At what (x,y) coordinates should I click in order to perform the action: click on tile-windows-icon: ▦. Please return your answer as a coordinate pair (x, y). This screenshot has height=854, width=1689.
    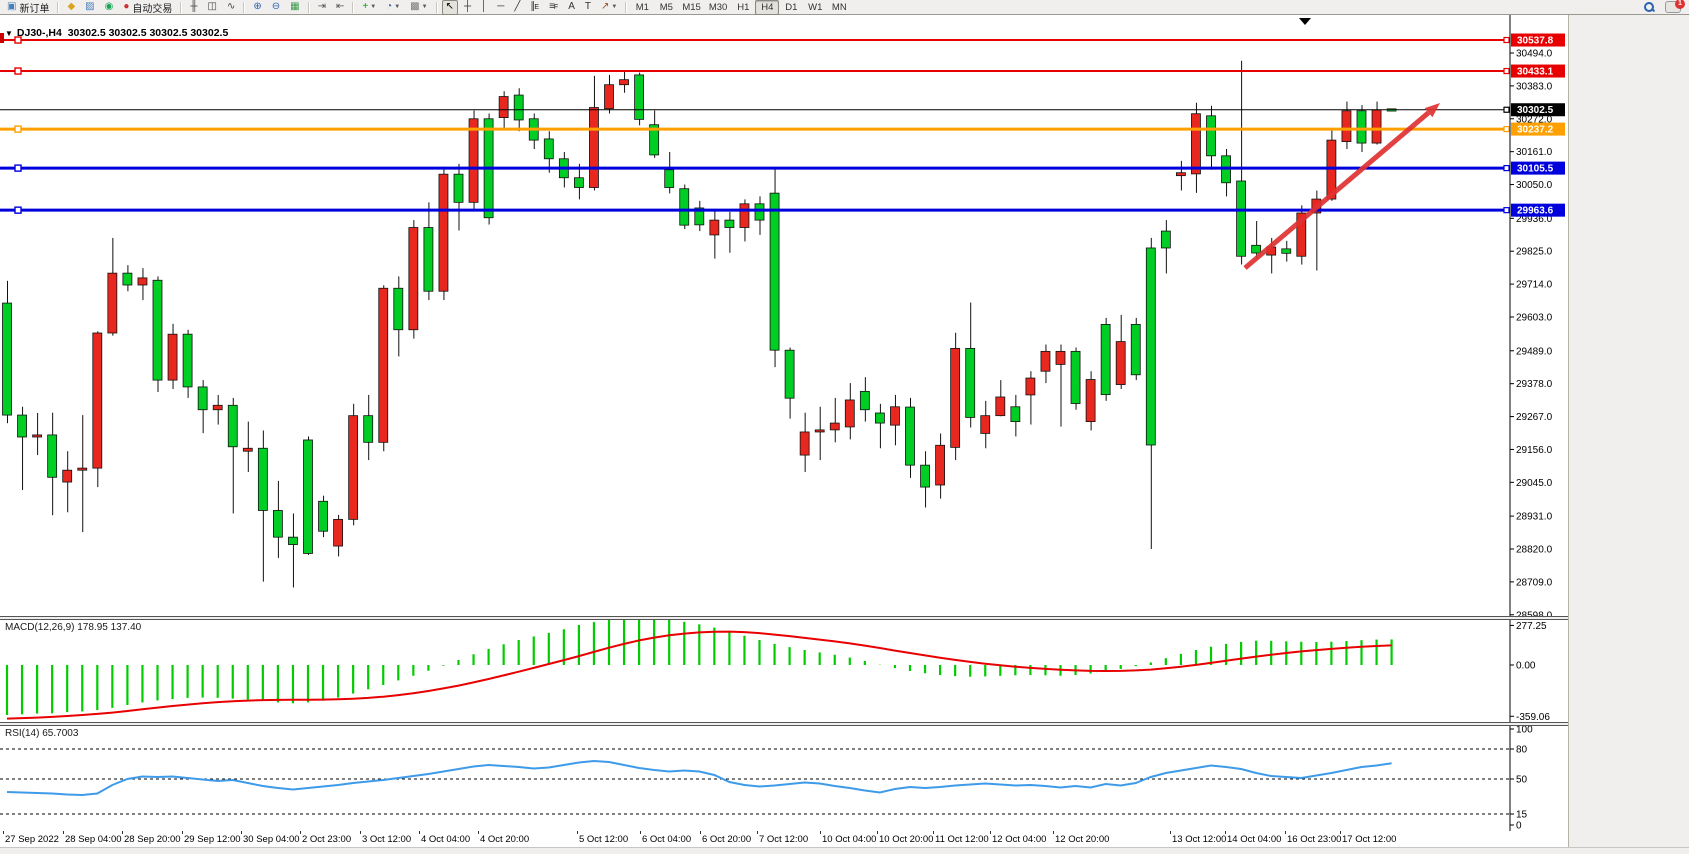
    Looking at the image, I should click on (294, 7).